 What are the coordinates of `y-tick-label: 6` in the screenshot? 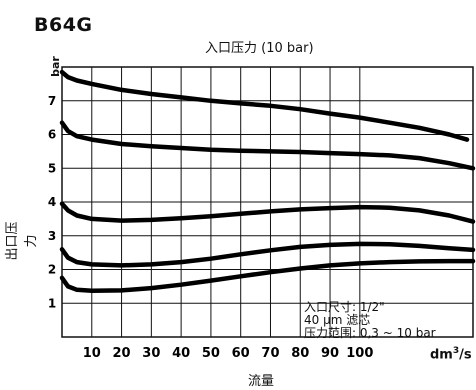 It's located at (52, 135).